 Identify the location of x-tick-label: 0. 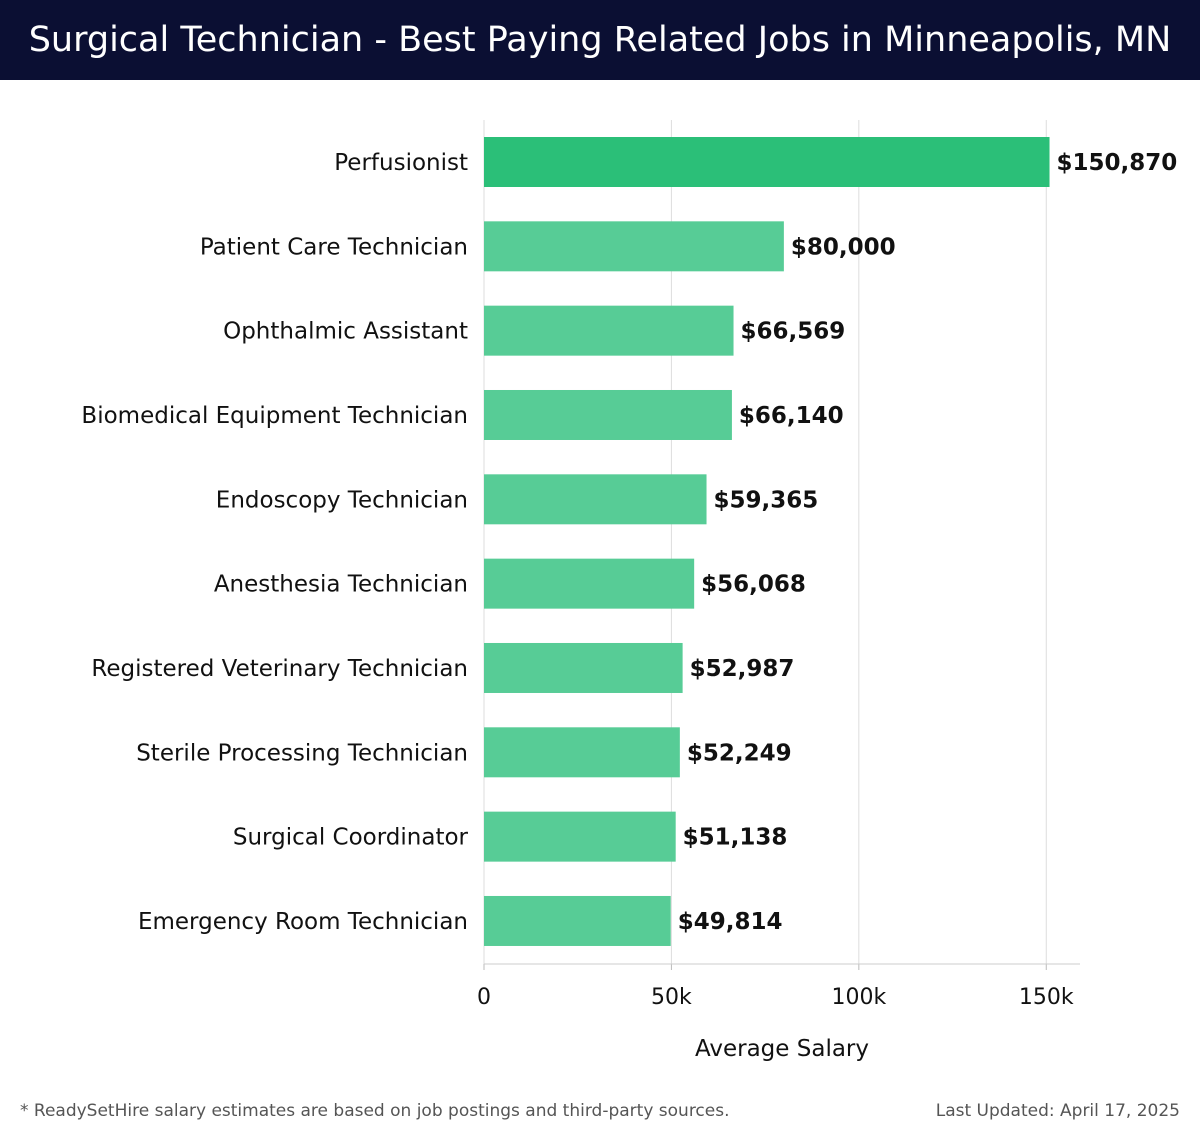
(484, 997).